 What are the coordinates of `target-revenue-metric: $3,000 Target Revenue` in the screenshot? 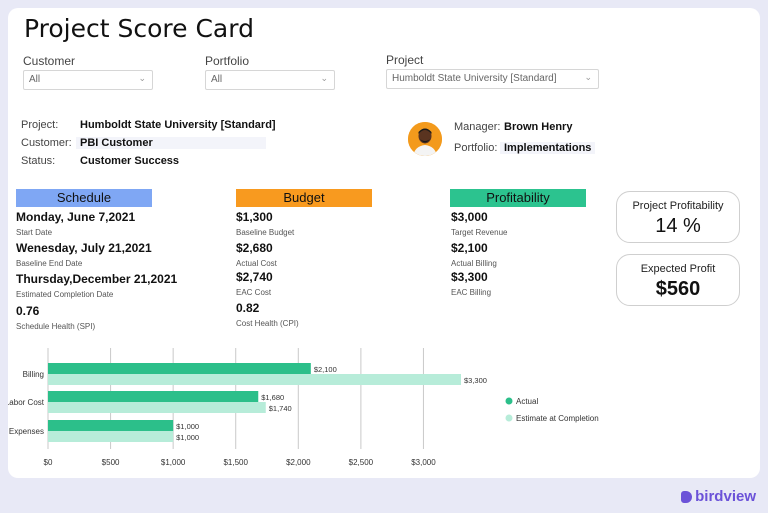 It's located at (479, 223).